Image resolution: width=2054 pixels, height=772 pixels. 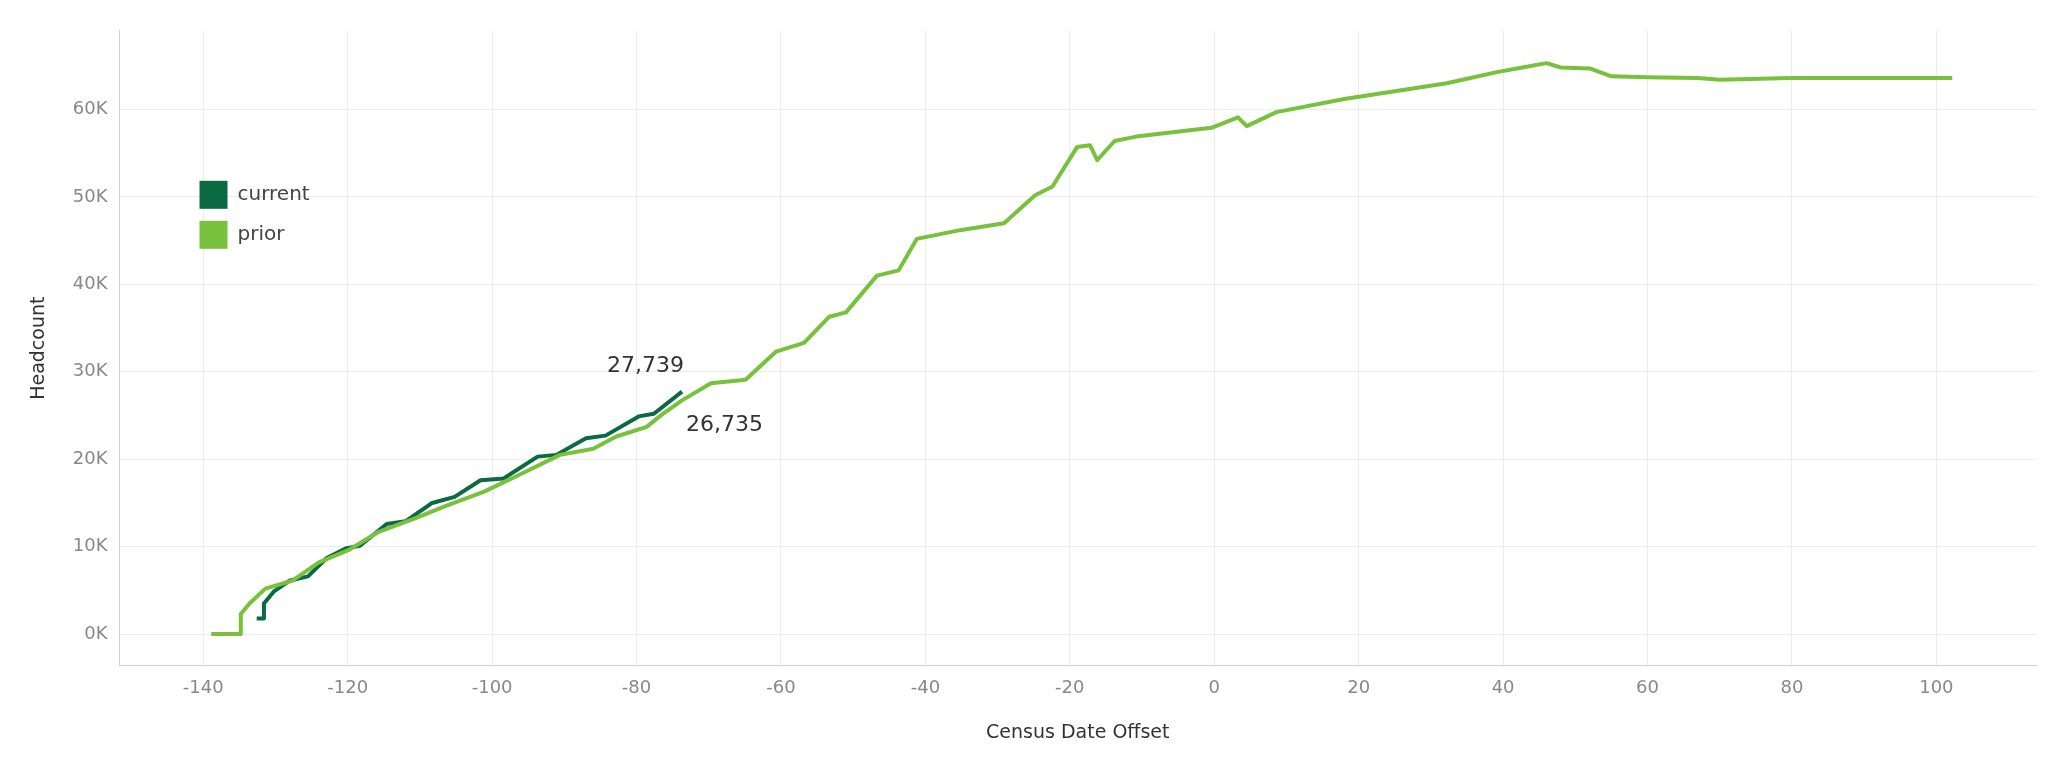 What do you see at coordinates (1936, 687) in the screenshot?
I see `x-tick-label: 100` at bounding box center [1936, 687].